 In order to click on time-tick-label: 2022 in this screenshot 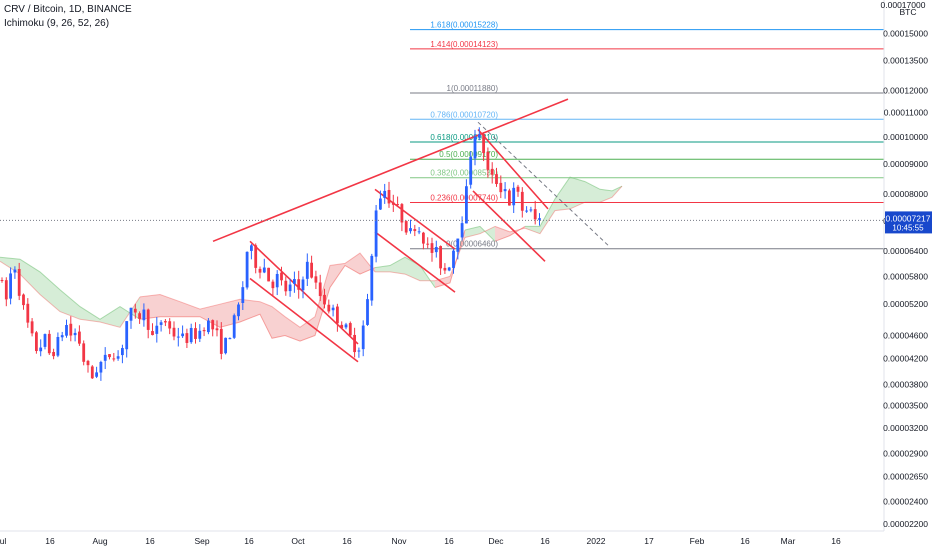, I will do `click(596, 541)`.